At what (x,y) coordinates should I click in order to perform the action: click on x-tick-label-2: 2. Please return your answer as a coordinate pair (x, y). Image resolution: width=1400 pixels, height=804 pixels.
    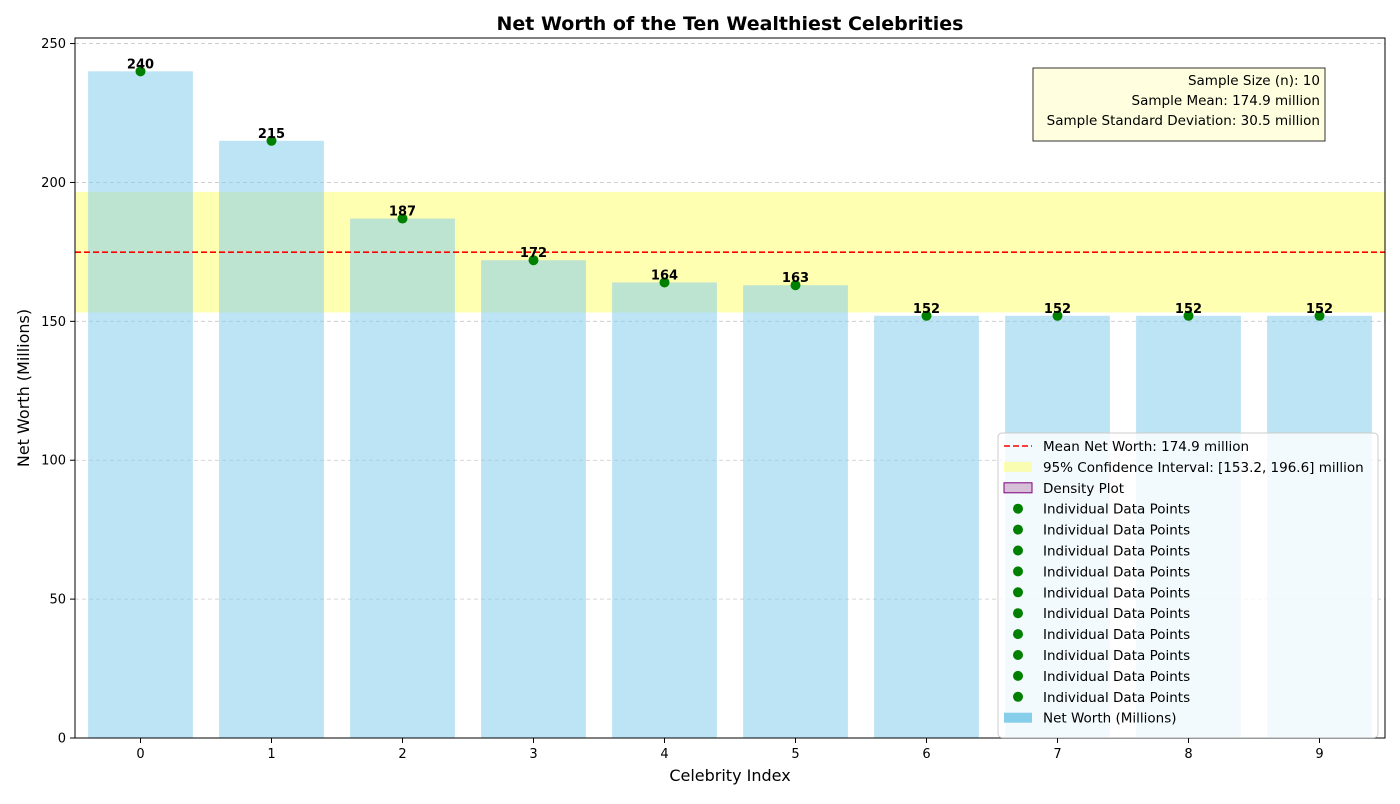
    Looking at the image, I should click on (402, 754).